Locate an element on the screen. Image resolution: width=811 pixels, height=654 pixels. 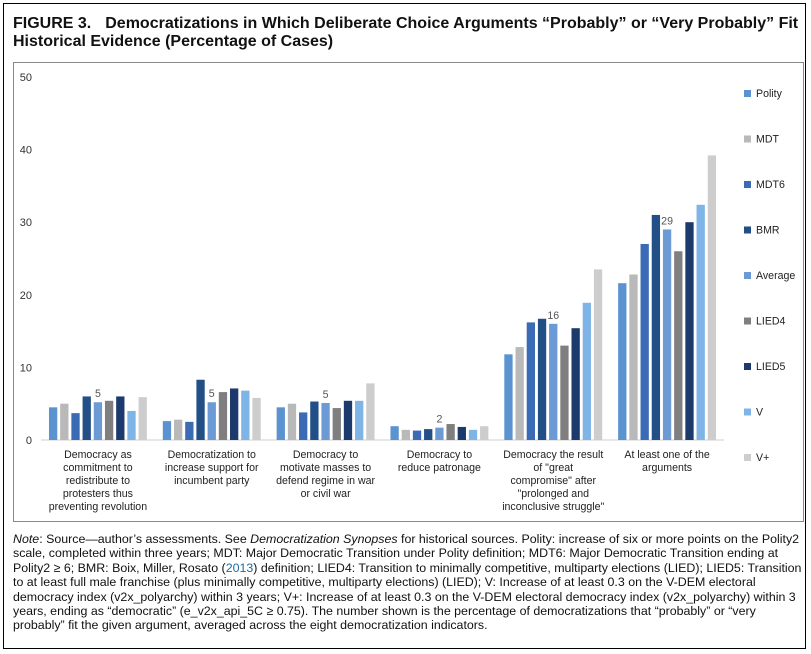
category-label-line: protesters thus is located at coordinates (98, 494).